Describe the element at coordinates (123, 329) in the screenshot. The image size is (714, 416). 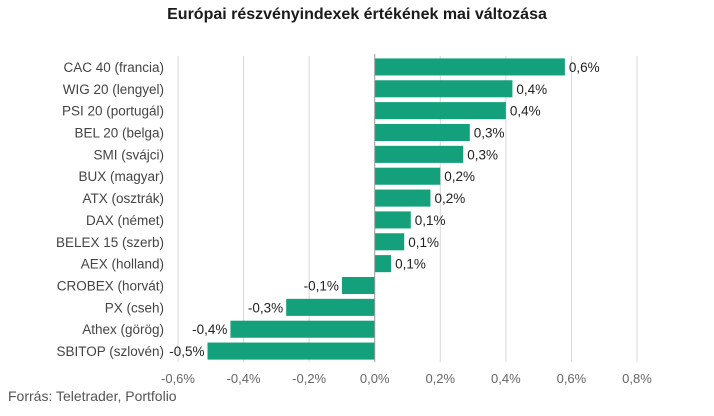
I see `category-label: Athex (görög)` at that location.